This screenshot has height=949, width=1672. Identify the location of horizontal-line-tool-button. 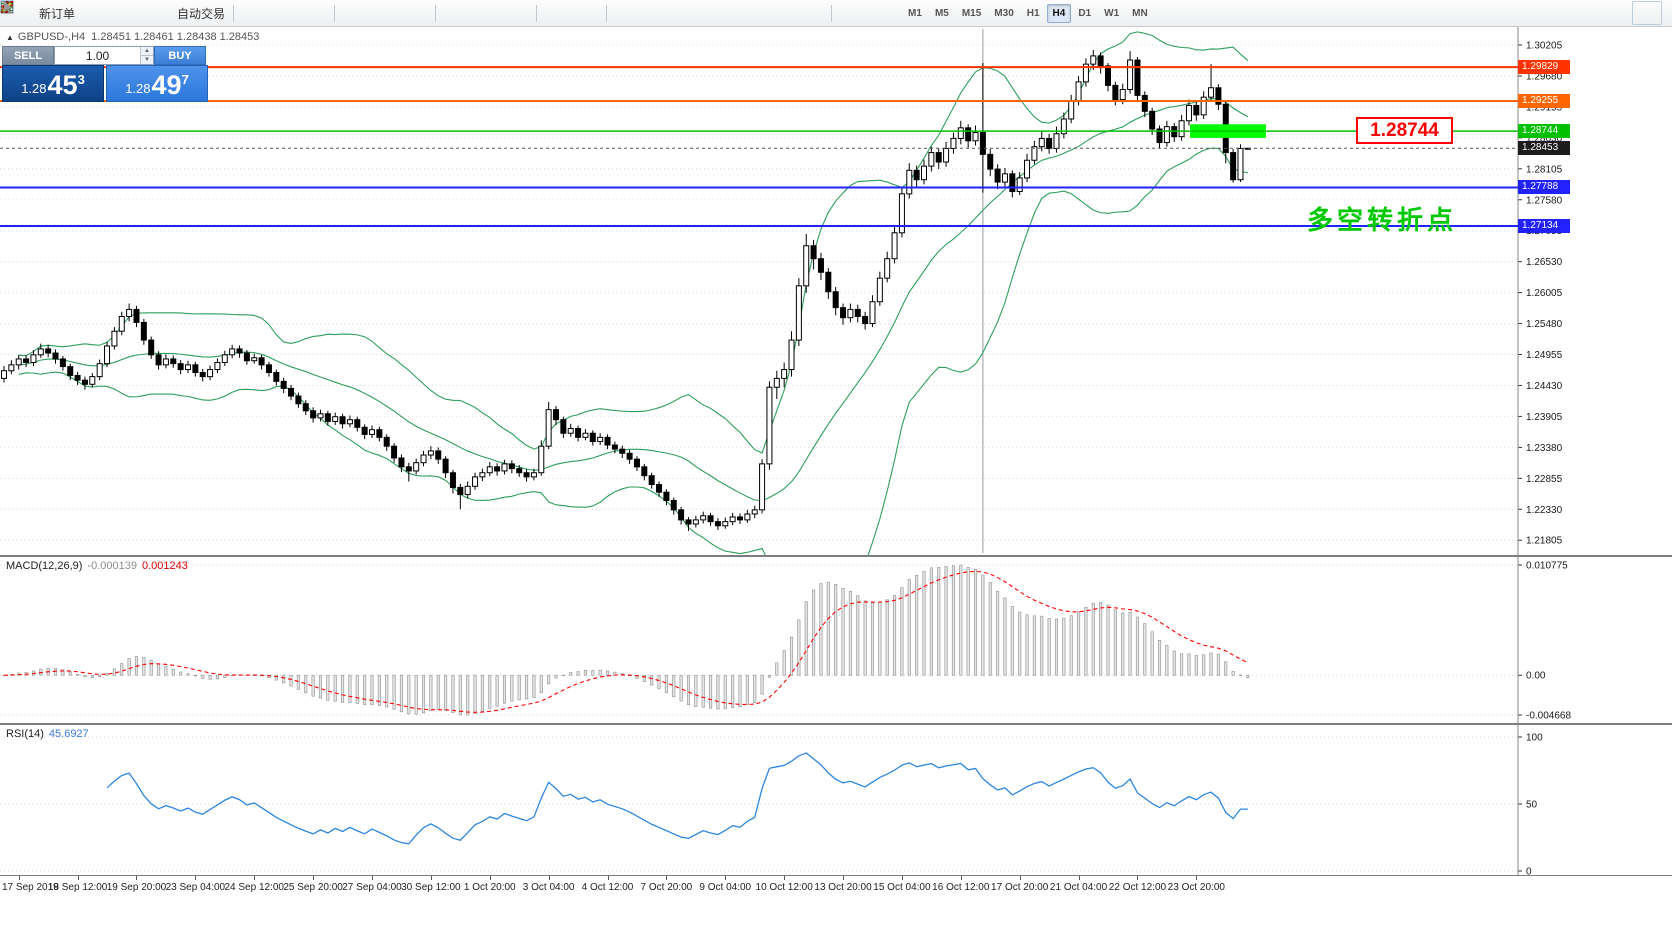
(336, 13).